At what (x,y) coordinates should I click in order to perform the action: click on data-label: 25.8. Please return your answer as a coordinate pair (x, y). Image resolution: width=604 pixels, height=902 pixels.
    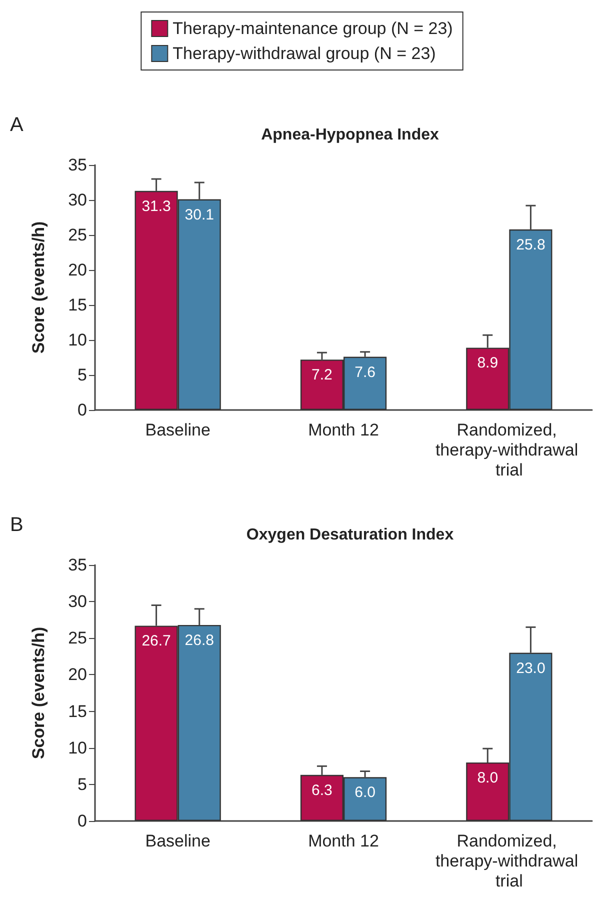
    Looking at the image, I should click on (531, 245).